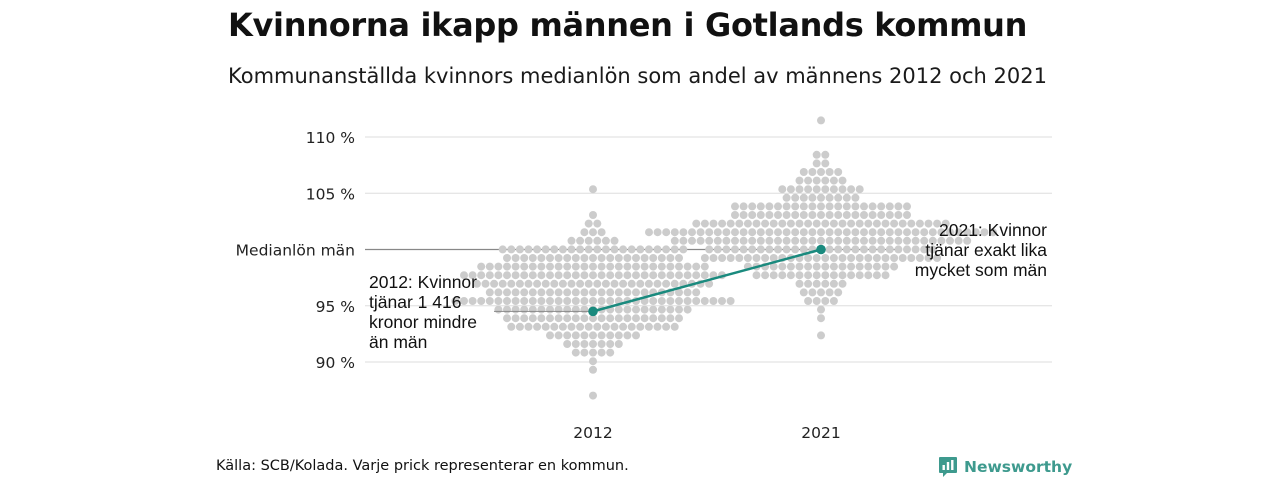 The width and height of the screenshot is (1280, 480). I want to click on newsworthy-wordmark: Newsworthy, so click(1018, 467).